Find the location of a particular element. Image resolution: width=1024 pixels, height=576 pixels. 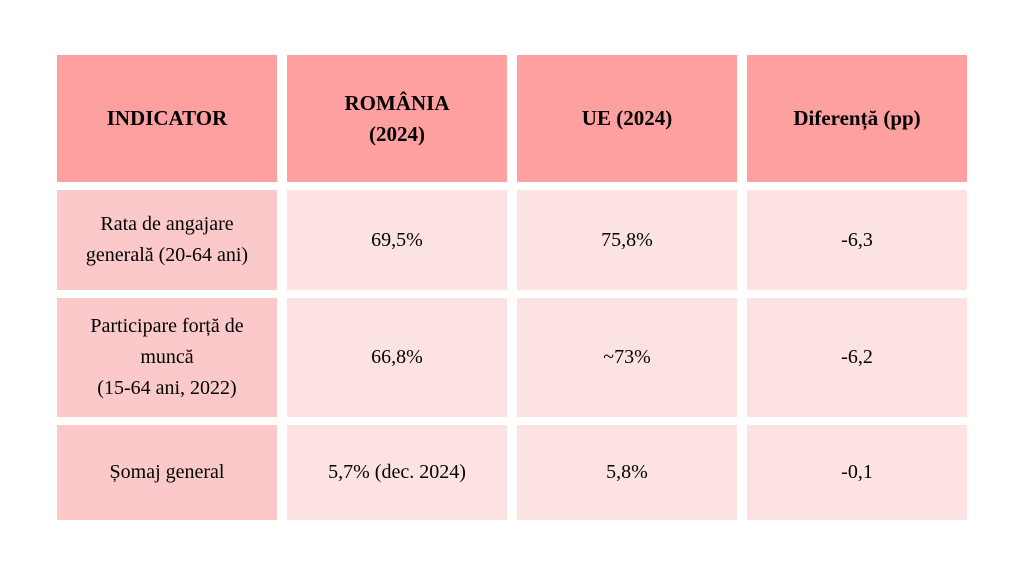

cell-rata-angajare-romania: 69,5% is located at coordinates (397, 240).